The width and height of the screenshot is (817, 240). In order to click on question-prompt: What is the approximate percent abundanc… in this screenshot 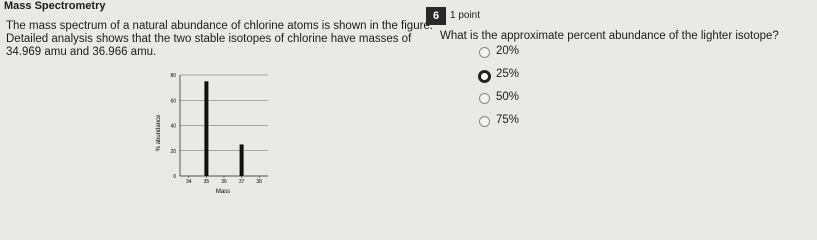, I will do `click(609, 36)`.